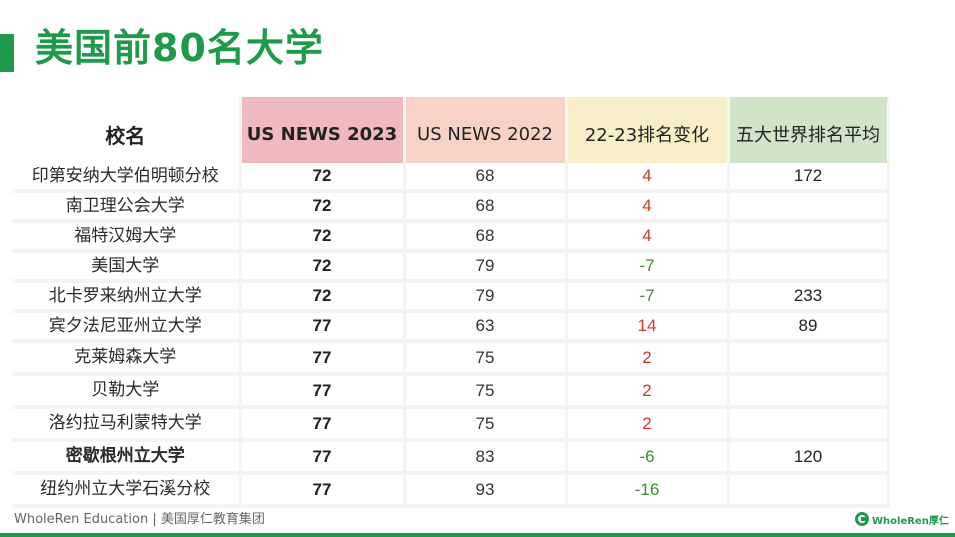 The height and width of the screenshot is (537, 955). I want to click on table-row: 美国大学 72 79 -7, so click(451, 267).